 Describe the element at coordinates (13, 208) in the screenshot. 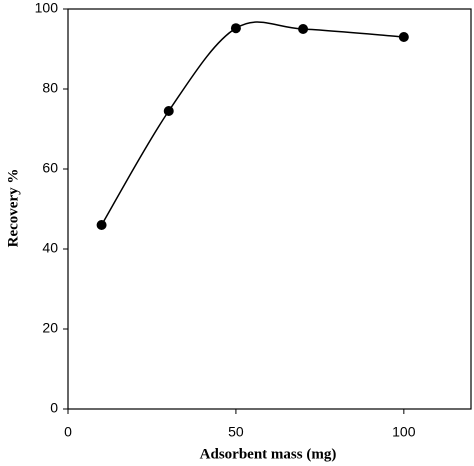

I see `y-axis-label: Recovery %` at that location.